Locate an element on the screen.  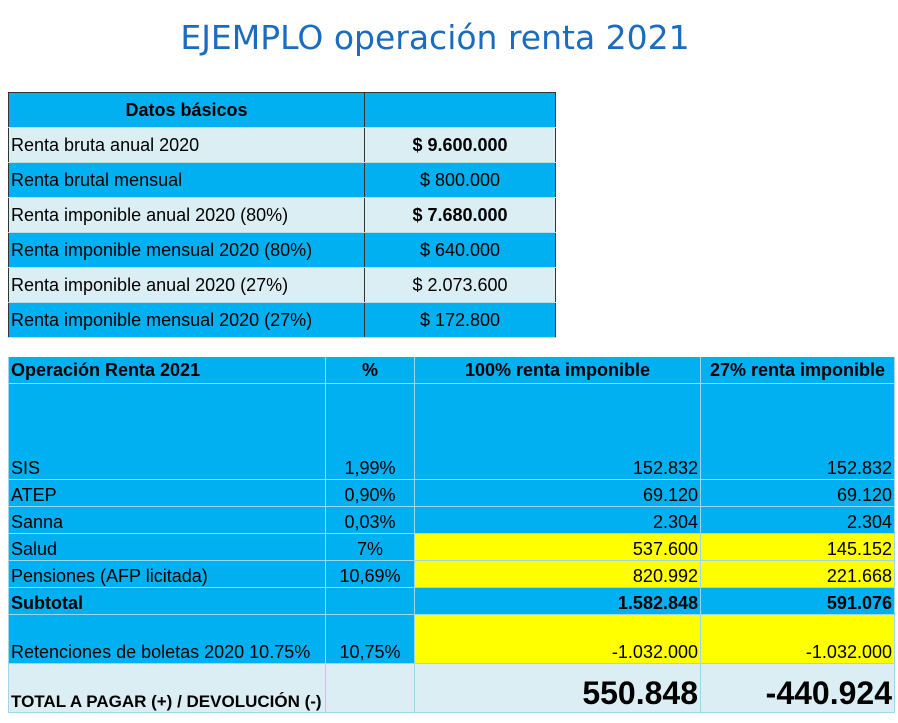
table-header: Datos básicos is located at coordinates (282, 110).